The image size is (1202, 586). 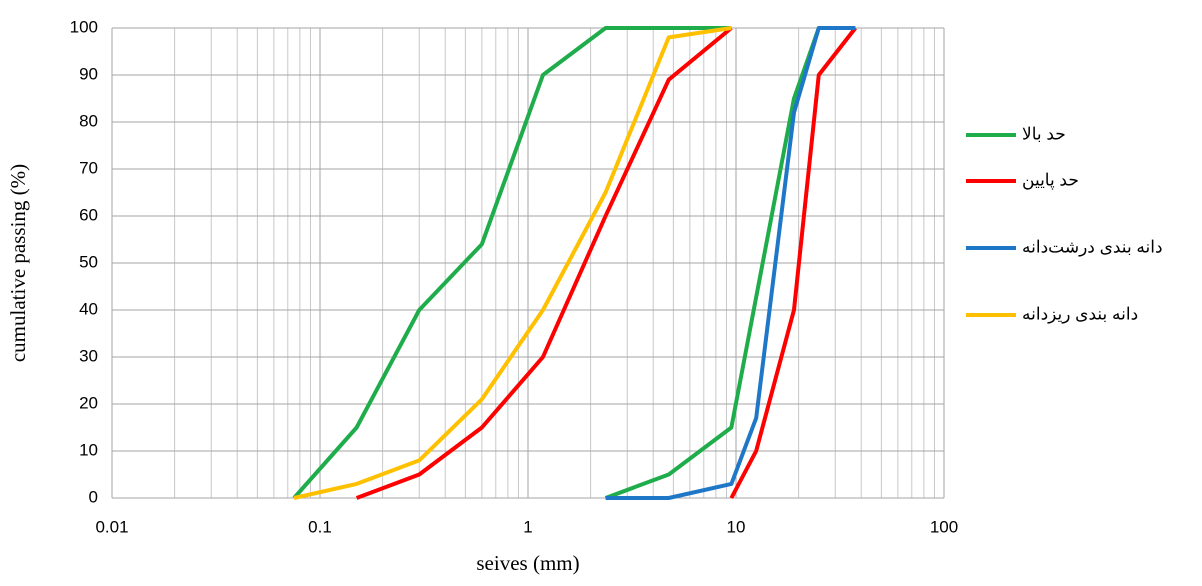 I want to click on y-tick-label: 30, so click(x=88, y=355).